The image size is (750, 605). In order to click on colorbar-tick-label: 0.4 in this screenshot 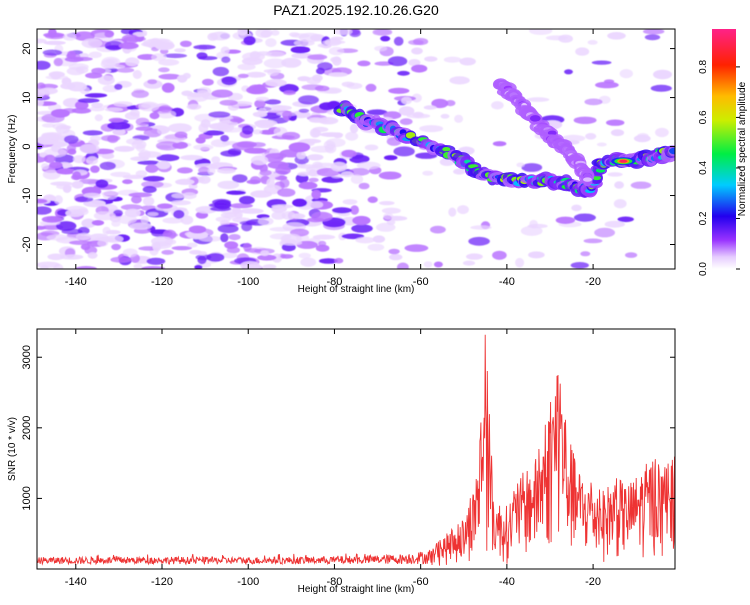, I will do `click(703, 168)`.